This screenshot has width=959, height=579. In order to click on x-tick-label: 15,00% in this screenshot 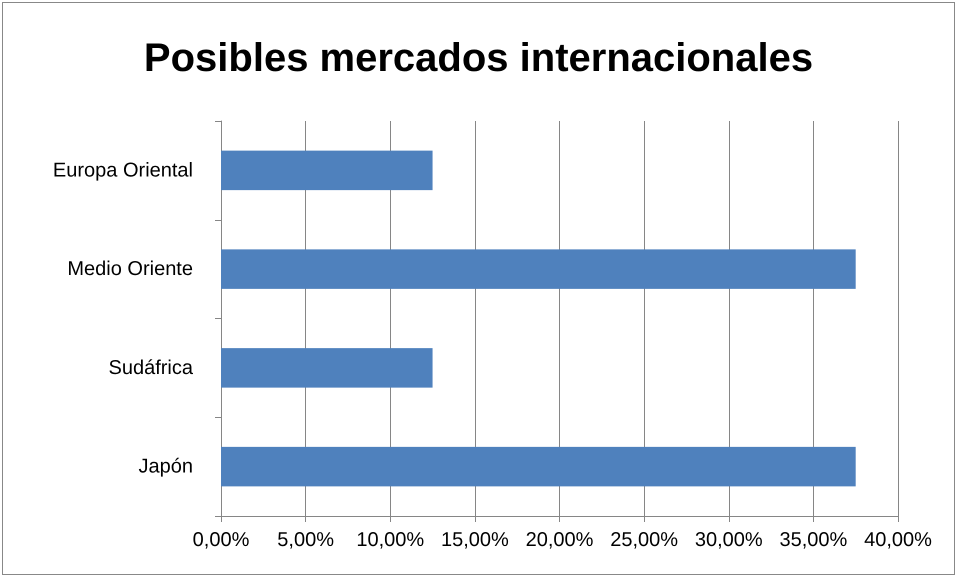, I will do `click(474, 540)`.